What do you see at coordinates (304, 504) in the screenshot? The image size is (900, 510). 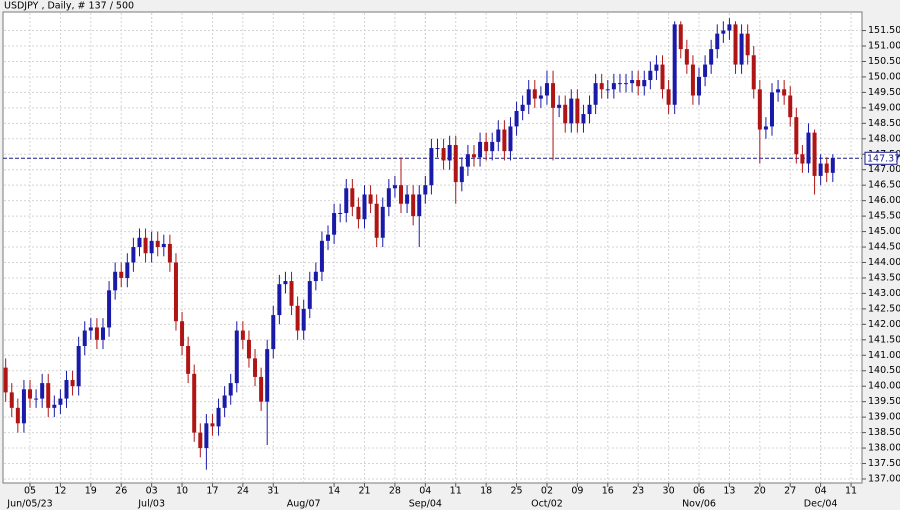 I see `x-major-label: Aug/07` at bounding box center [304, 504].